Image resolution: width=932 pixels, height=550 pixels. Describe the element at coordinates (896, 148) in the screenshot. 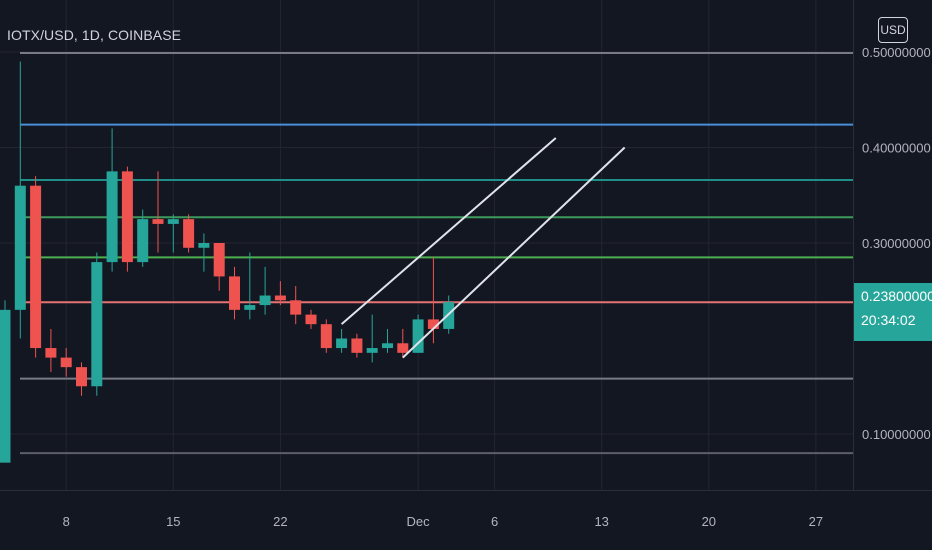

I see `y-tick-label: 0.40000000` at that location.